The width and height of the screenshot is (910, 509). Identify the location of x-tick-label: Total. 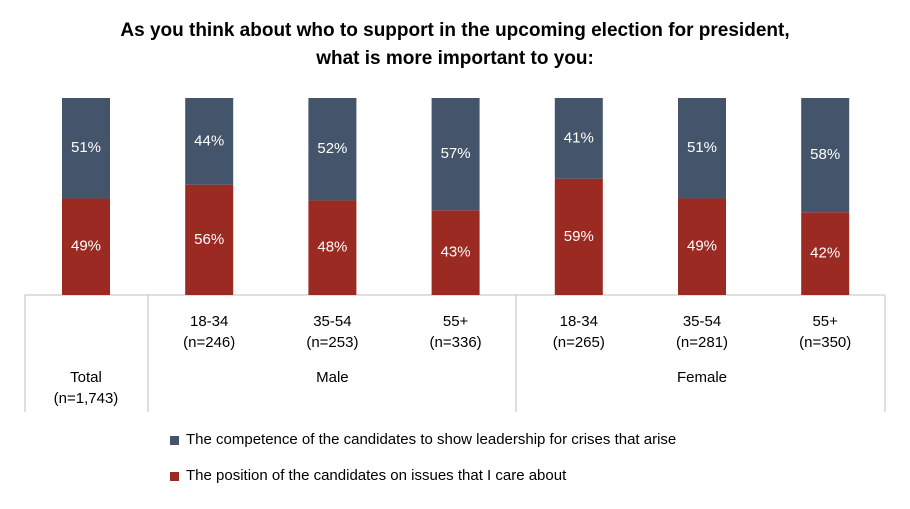
(86, 377).